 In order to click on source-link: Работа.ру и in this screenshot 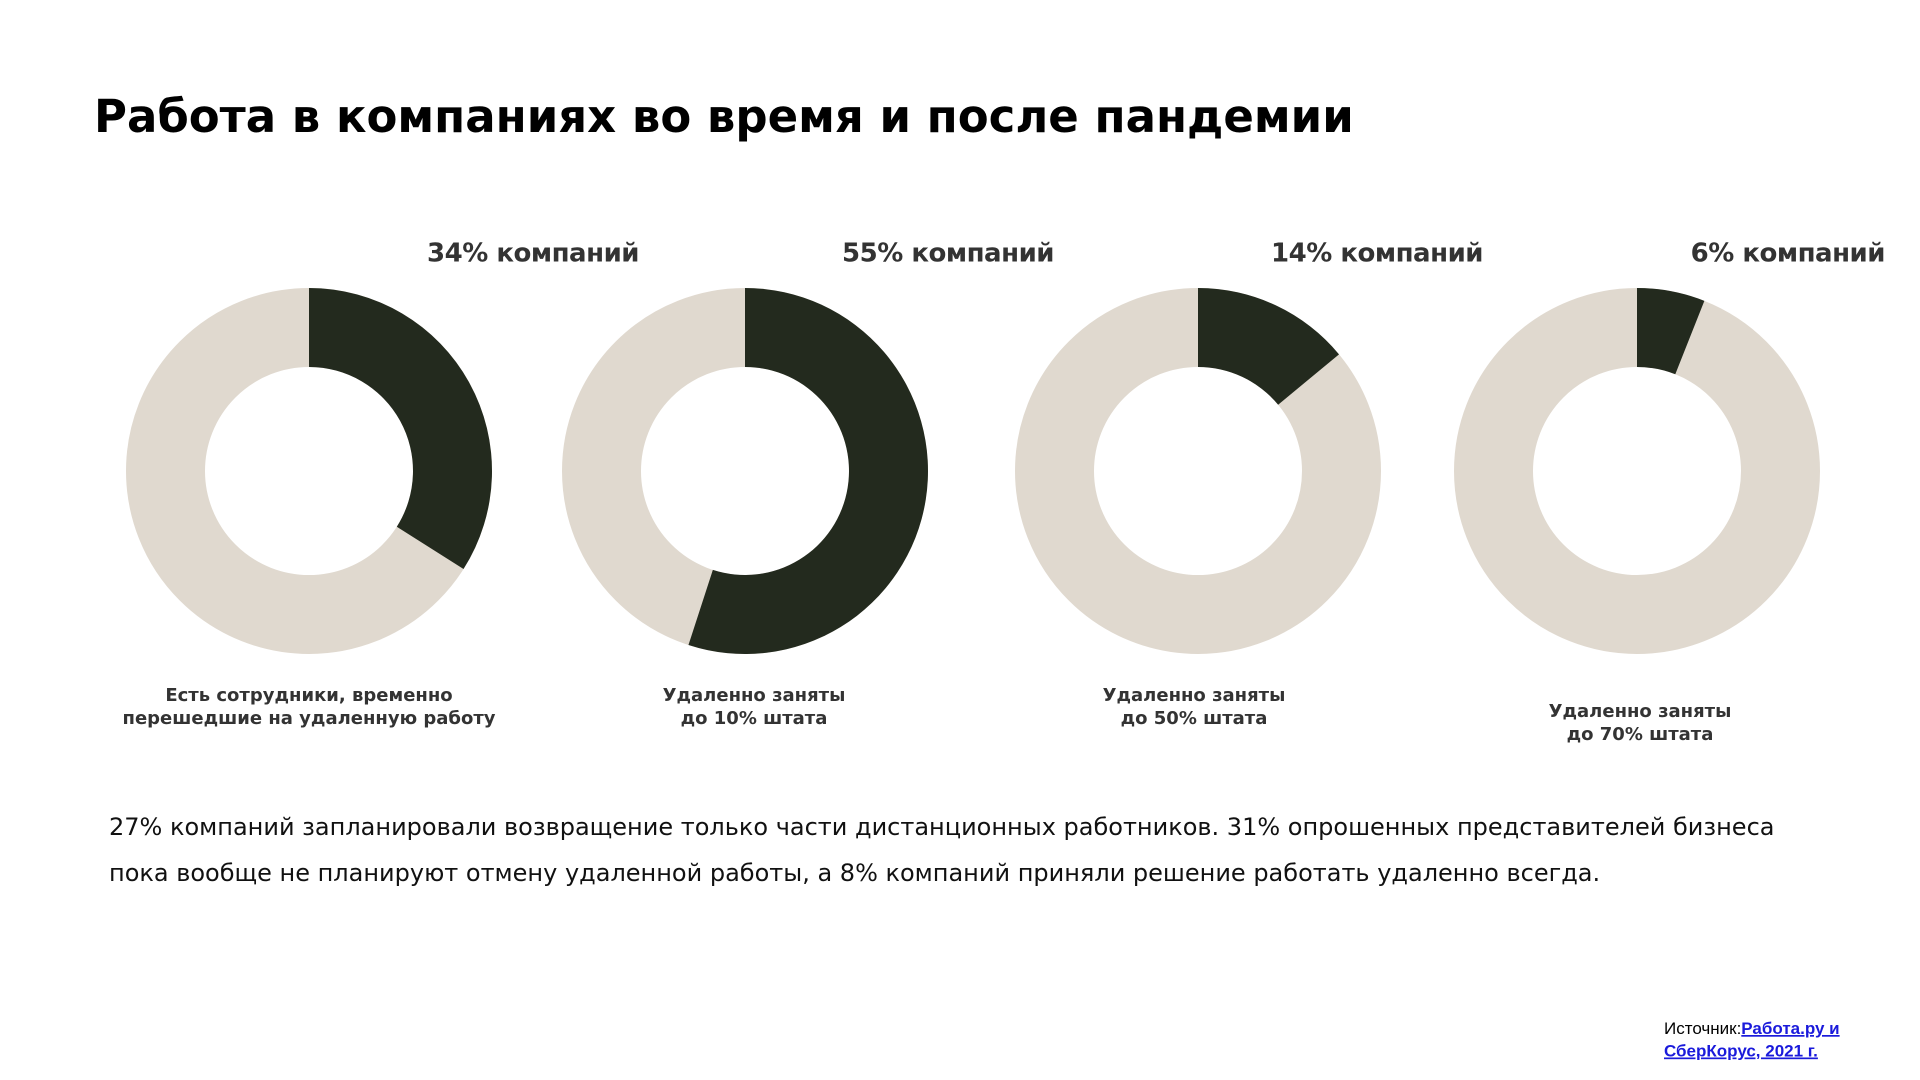, I will do `click(1790, 1028)`.